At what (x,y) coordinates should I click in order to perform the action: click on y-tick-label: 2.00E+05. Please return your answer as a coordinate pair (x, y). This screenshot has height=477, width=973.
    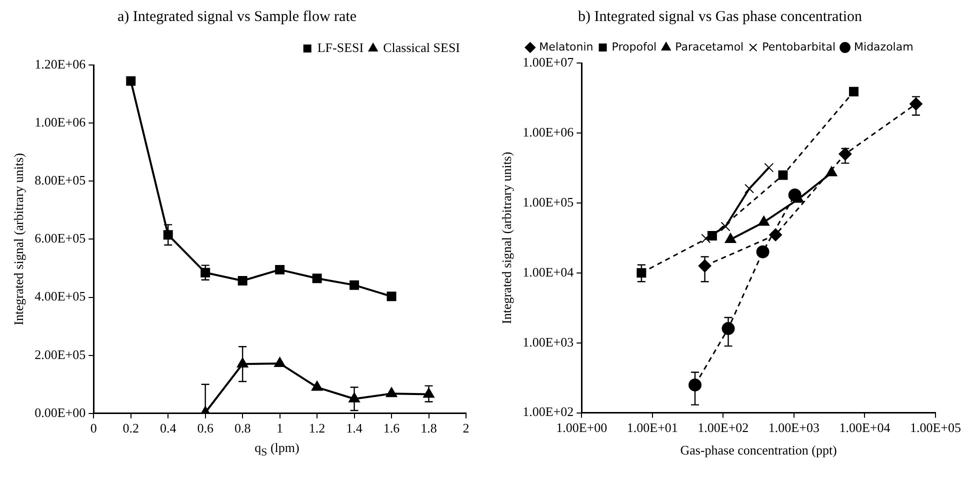
    Looking at the image, I should click on (60, 354).